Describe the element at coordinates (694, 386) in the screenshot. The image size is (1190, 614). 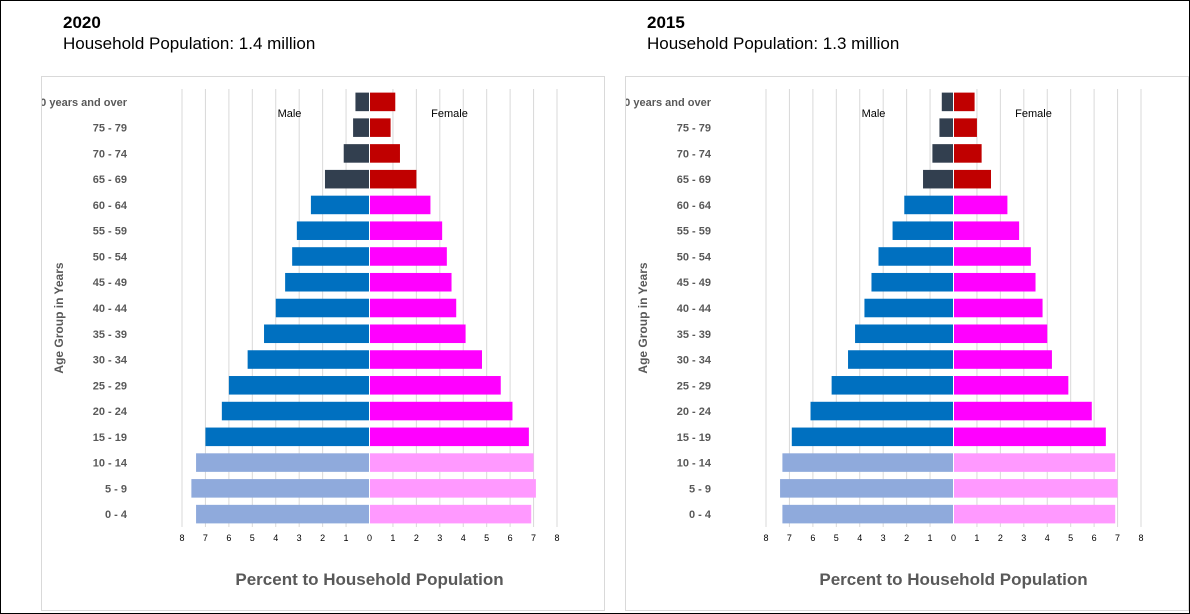
I see `age-group-label: 25 - 29` at that location.